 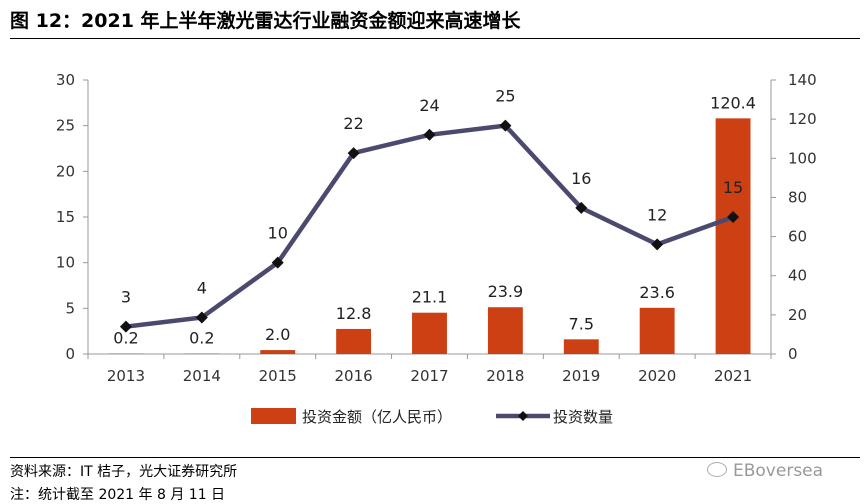 What do you see at coordinates (733, 102) in the screenshot?
I see `bar-data-label: 120.4` at bounding box center [733, 102].